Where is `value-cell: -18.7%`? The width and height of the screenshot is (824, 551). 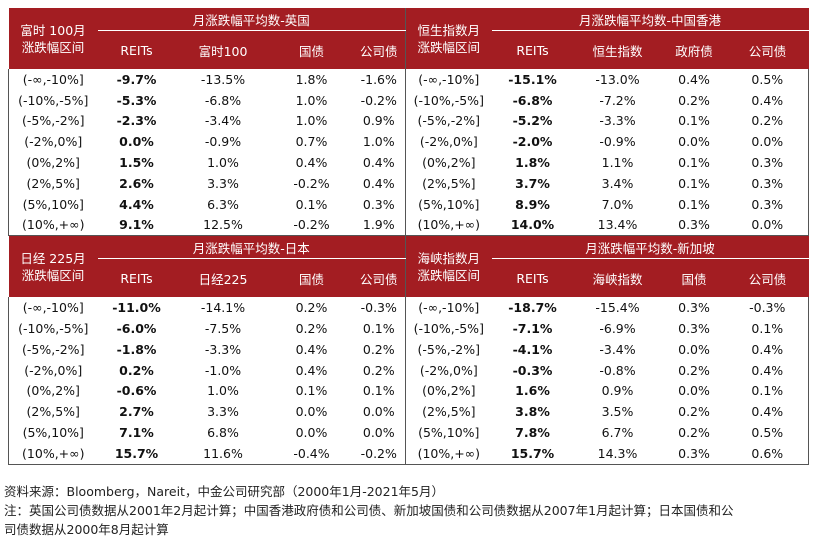 value-cell: -18.7% is located at coordinates (532, 308).